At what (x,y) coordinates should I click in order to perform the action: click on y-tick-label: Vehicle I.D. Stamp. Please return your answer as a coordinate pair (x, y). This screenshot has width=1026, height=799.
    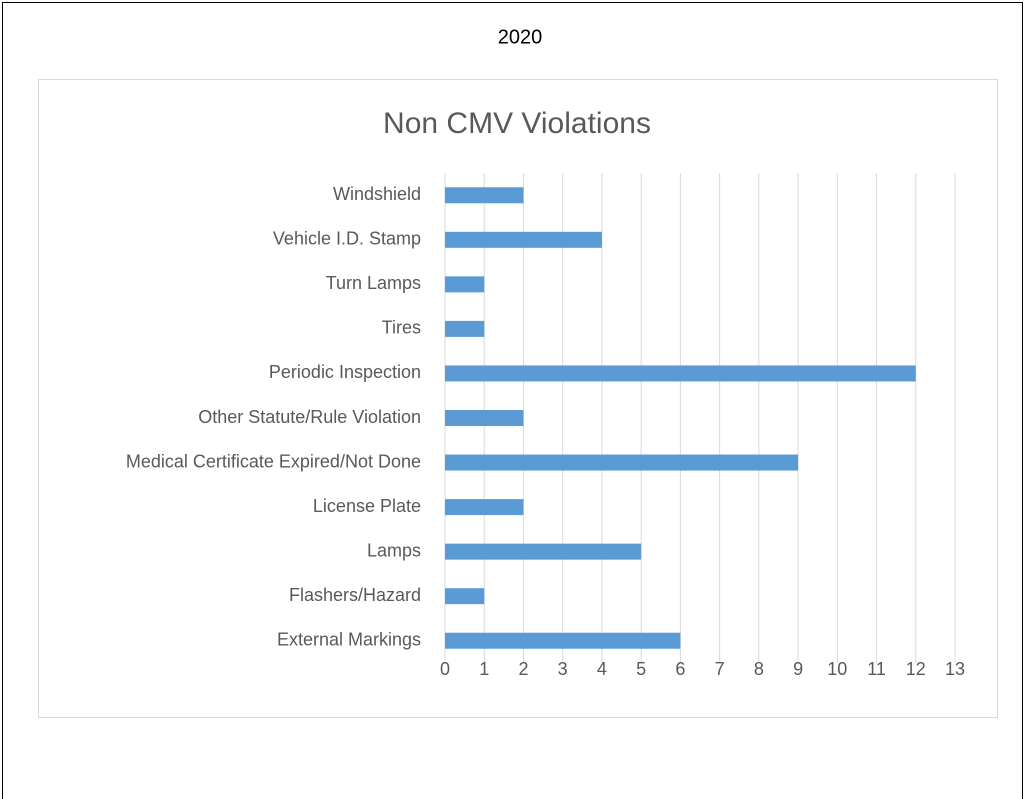
    Looking at the image, I should click on (347, 239).